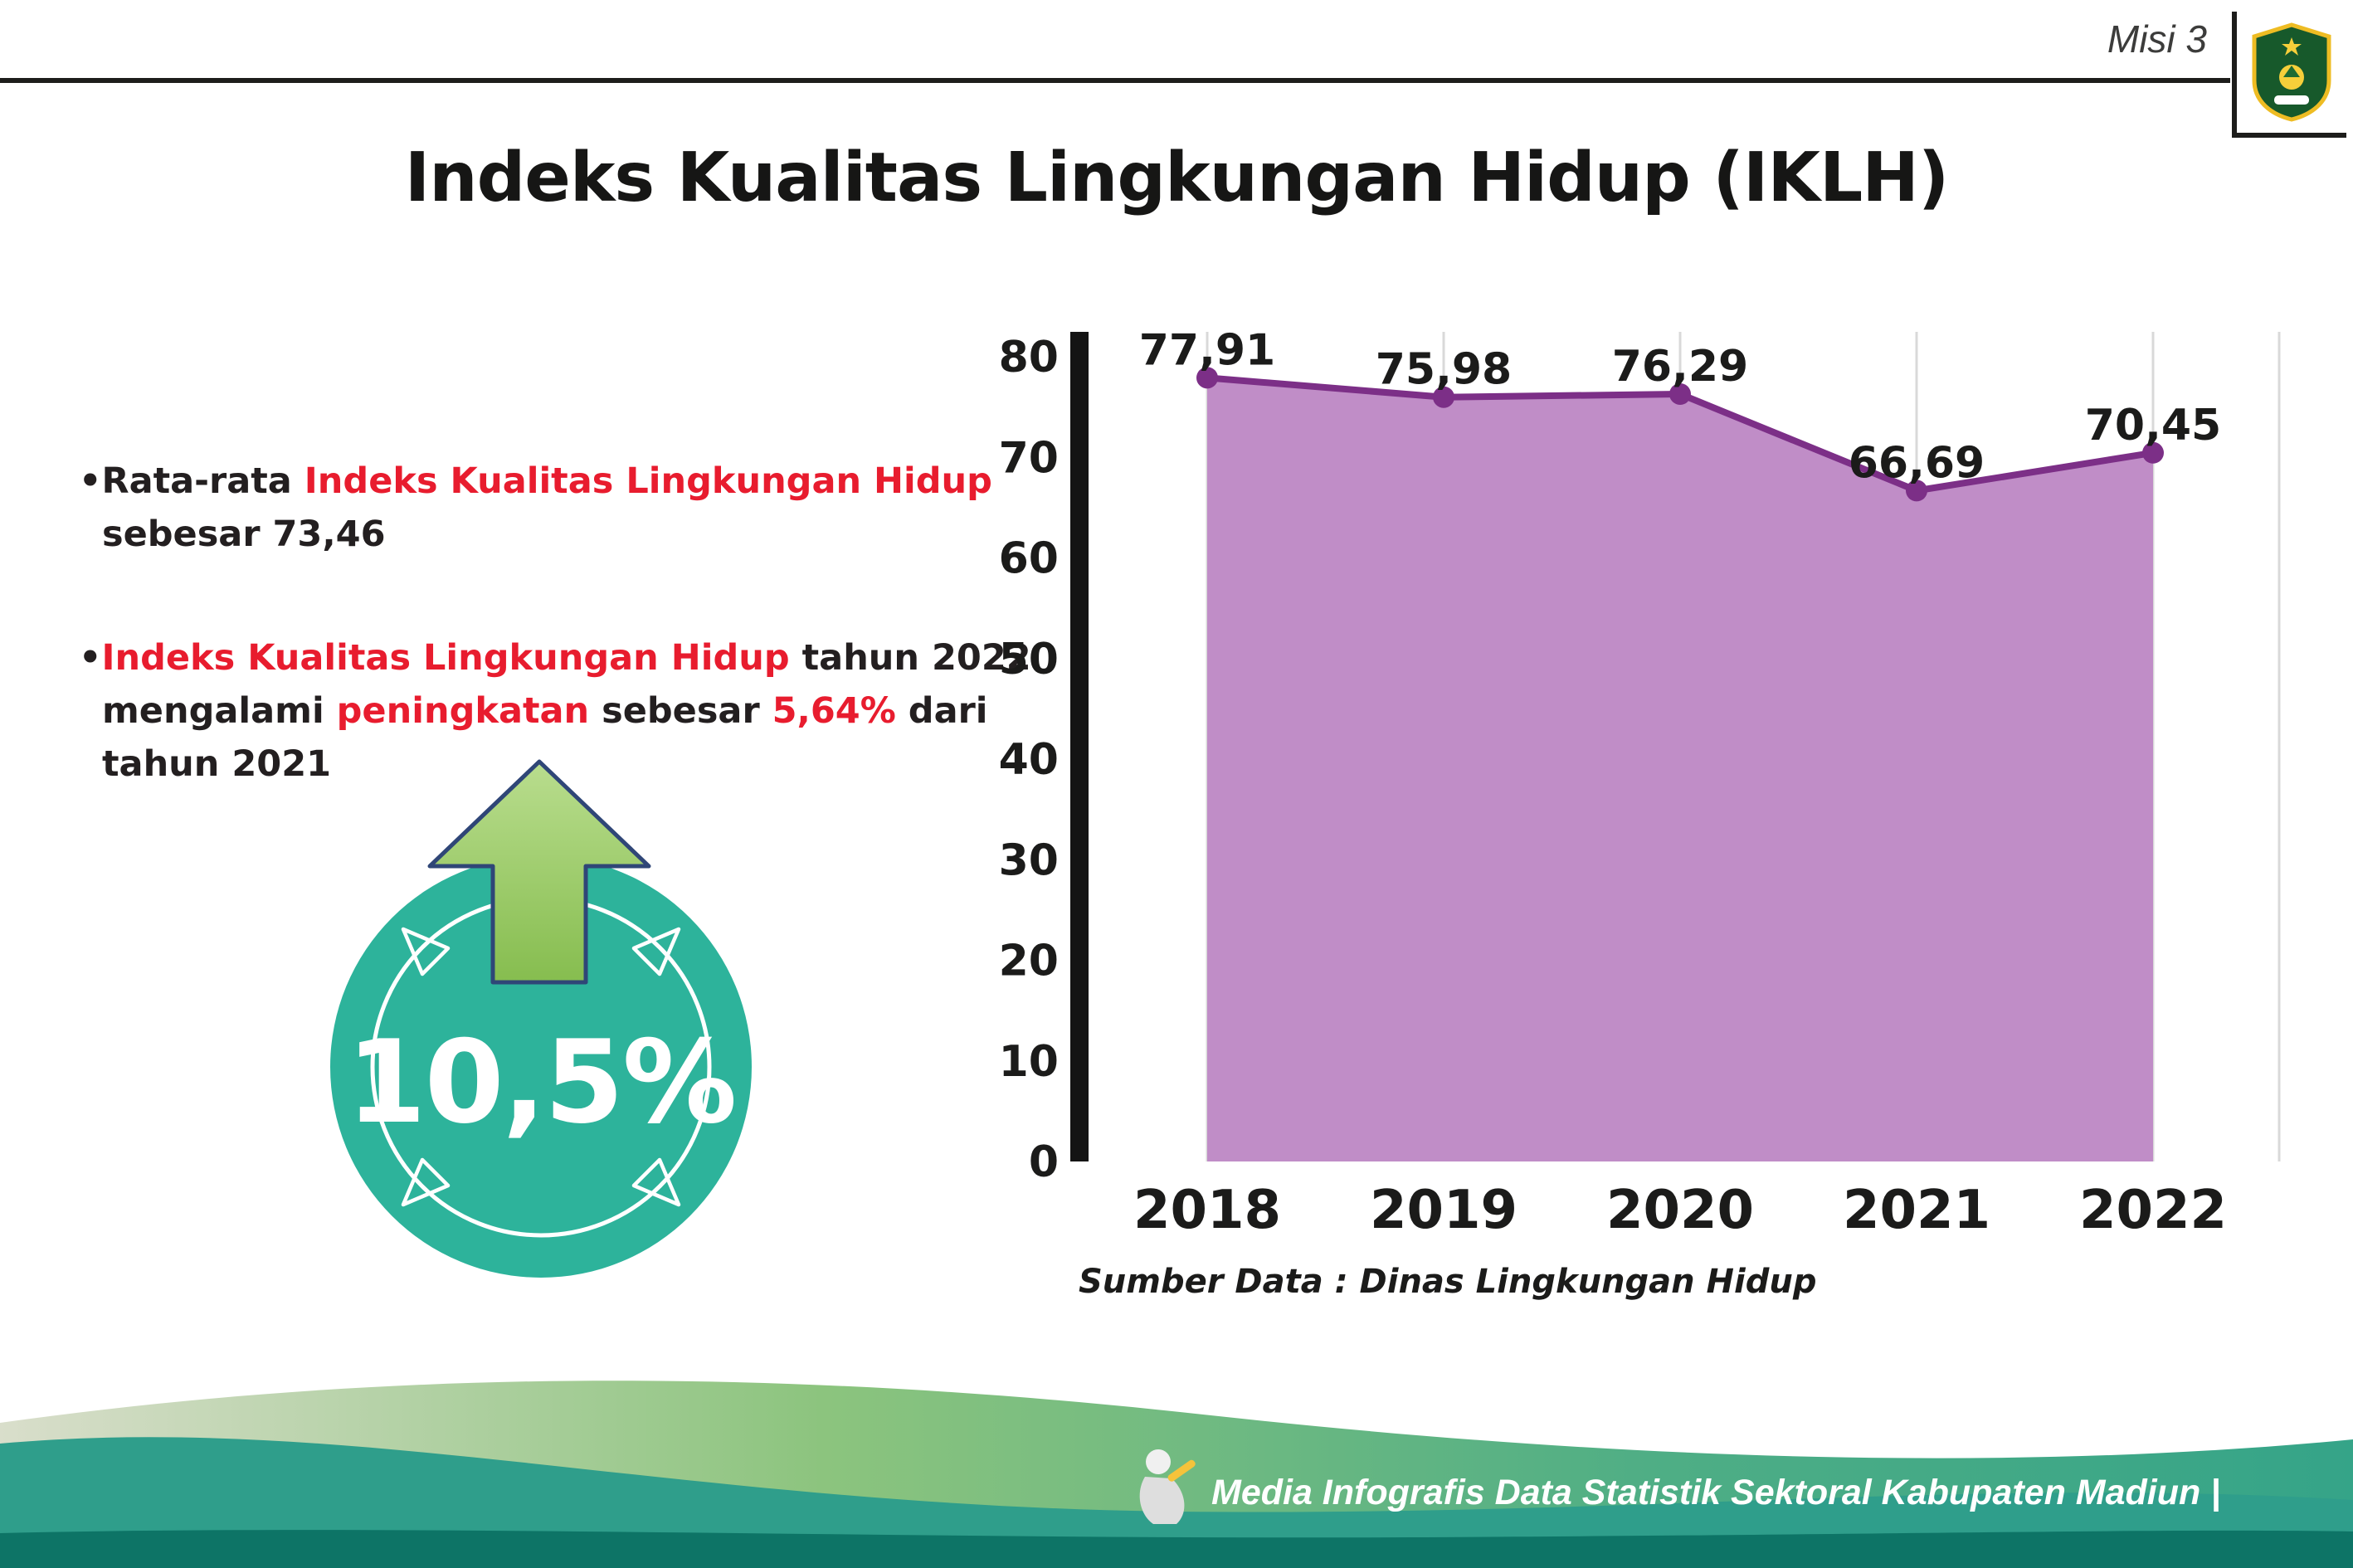 This screenshot has height=1568, width=2353. I want to click on bullet-line: mengalami peningkatan sebesar 5,64% dari, so click(533, 711).